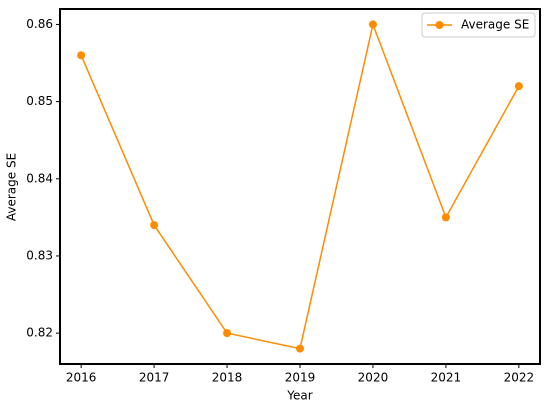 This screenshot has height=406, width=550. I want to click on x-tick-label: 2021, so click(446, 378).